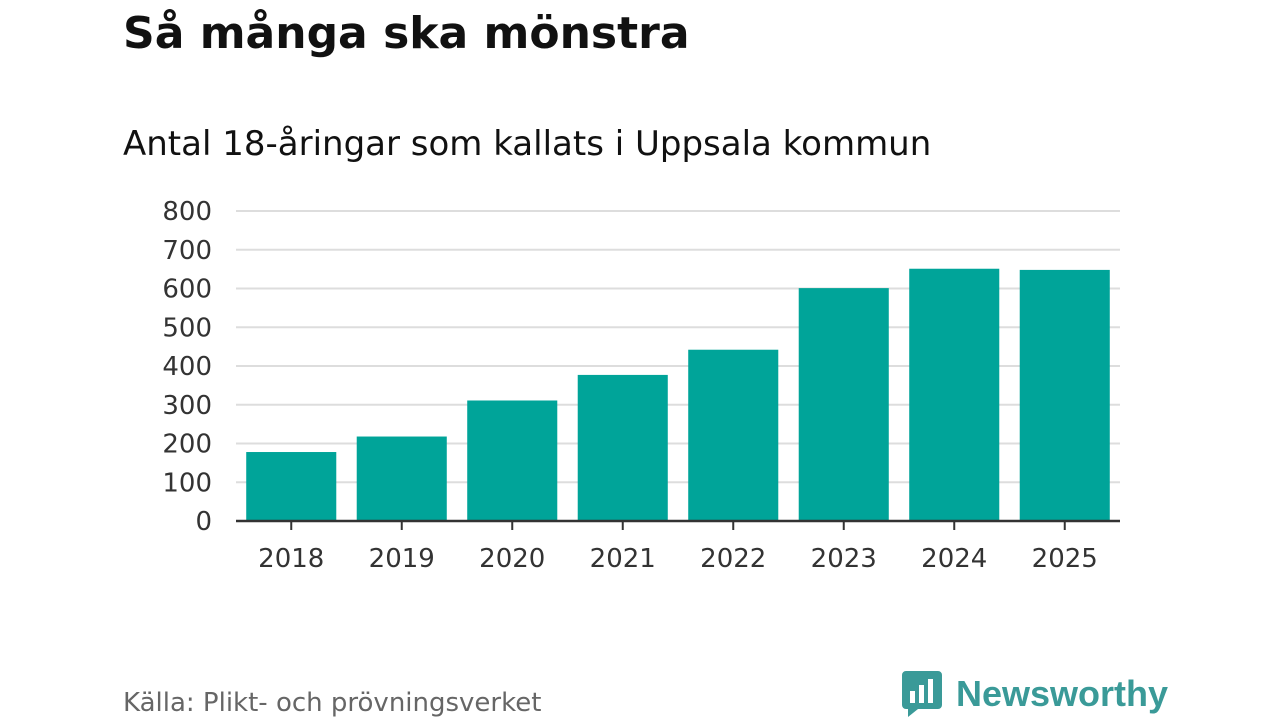 The image size is (1280, 720). What do you see at coordinates (187, 445) in the screenshot?
I see `y-tick-label: 200` at bounding box center [187, 445].